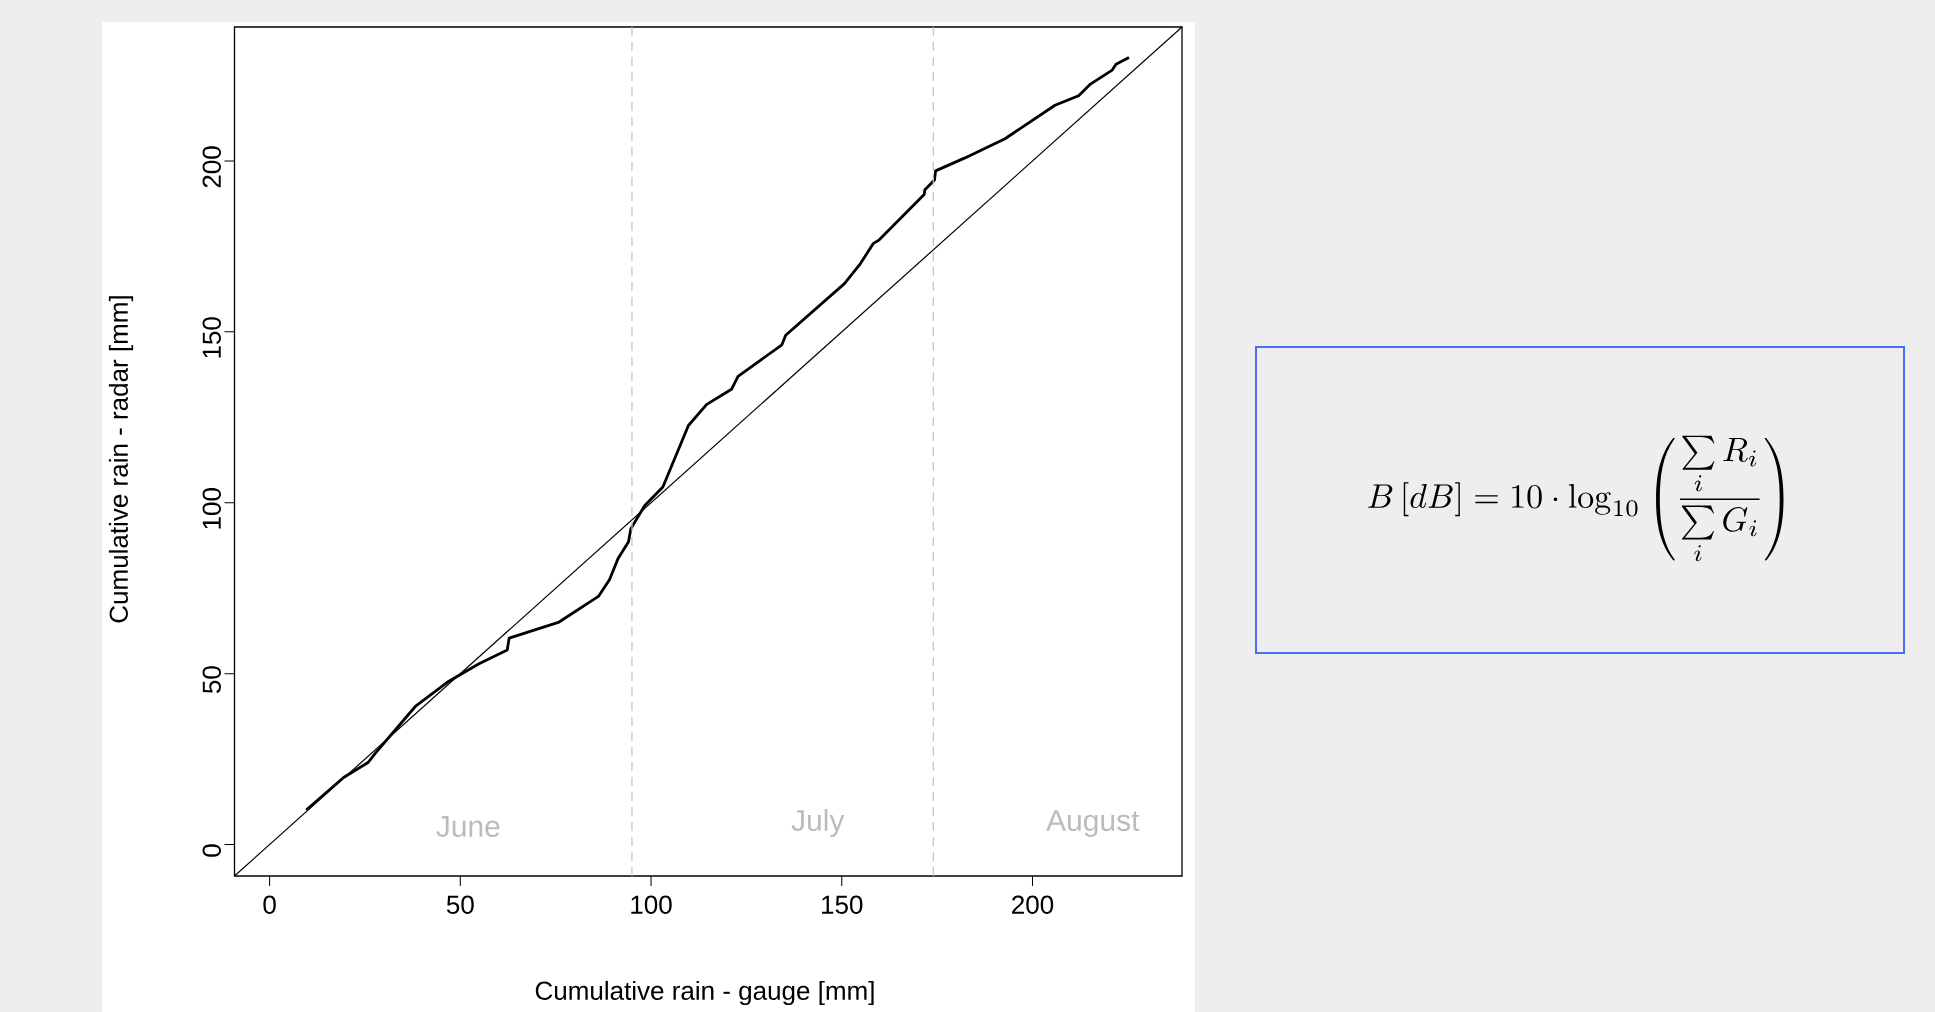 The height and width of the screenshot is (1012, 1935). What do you see at coordinates (704, 993) in the screenshot?
I see `x-axis-title: Cumulative rain - gauge [mm]` at bounding box center [704, 993].